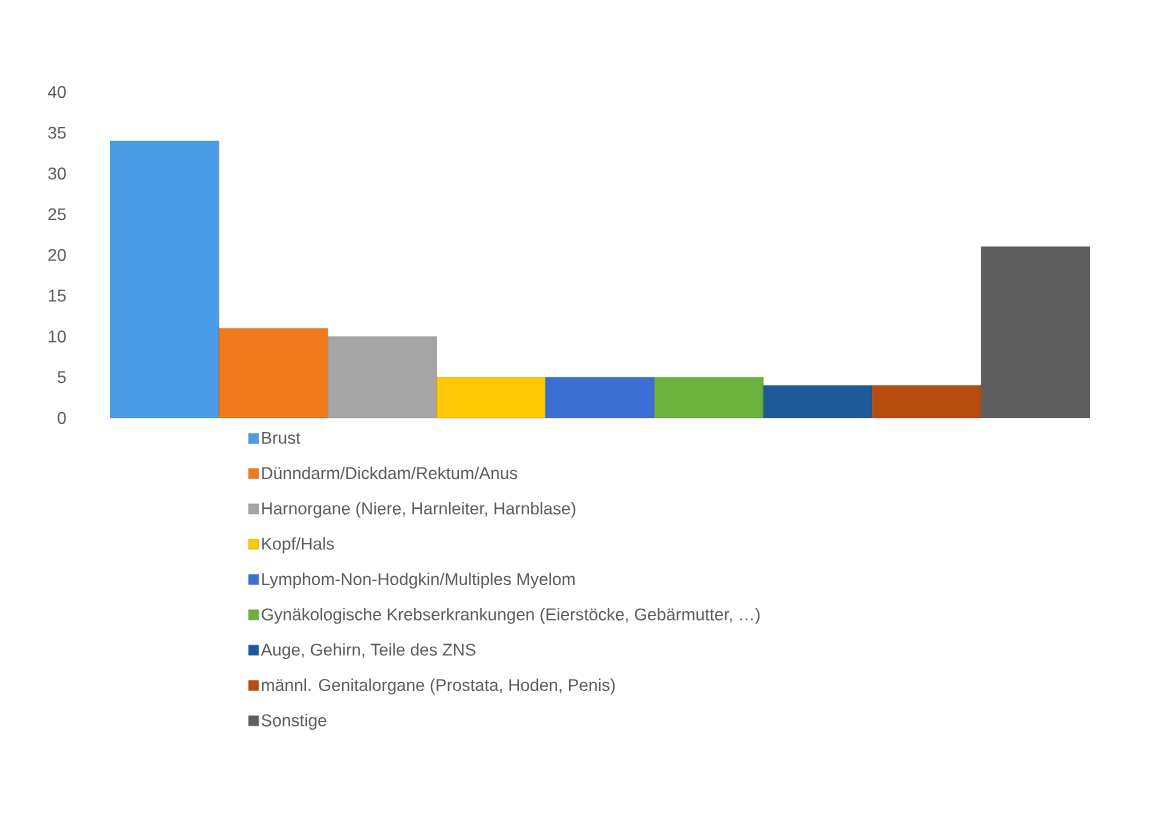 Image resolution: width=1149 pixels, height=834 pixels. I want to click on legend-label: Gynäkologische Krebserkrankungen (Eierstöcke, Gebärmutter, …), so click(510, 615).